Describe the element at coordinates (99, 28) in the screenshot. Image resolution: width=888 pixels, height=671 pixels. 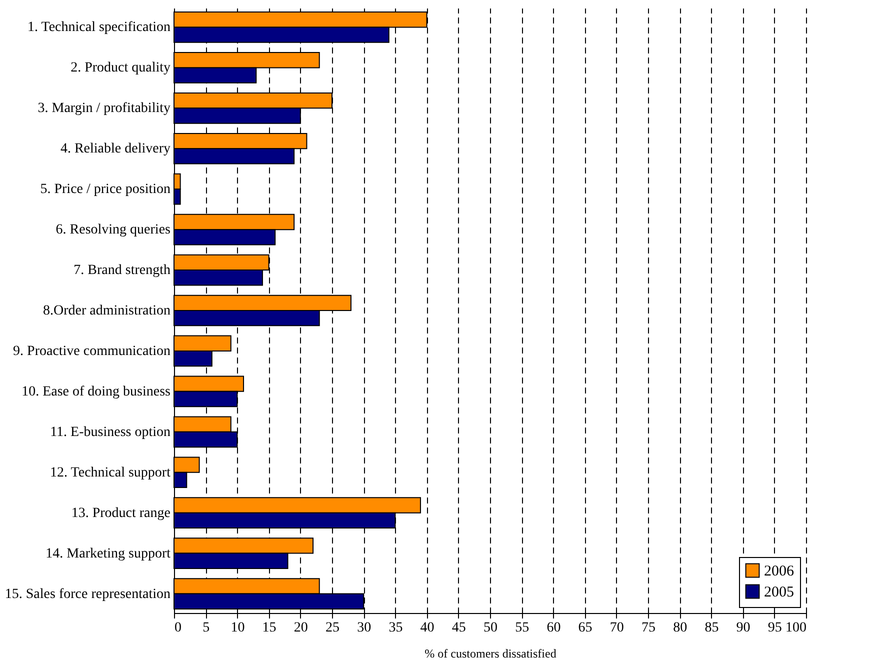
I see `y-tick-label: 1. Technical specification` at that location.